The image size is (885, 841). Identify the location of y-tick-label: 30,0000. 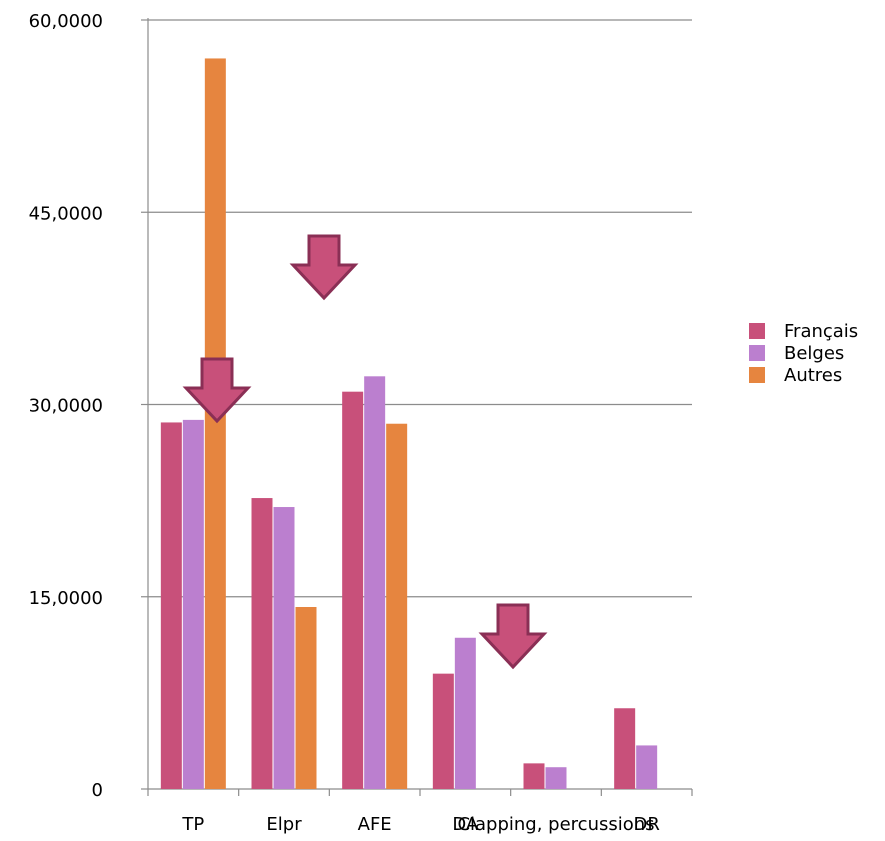
(66, 406).